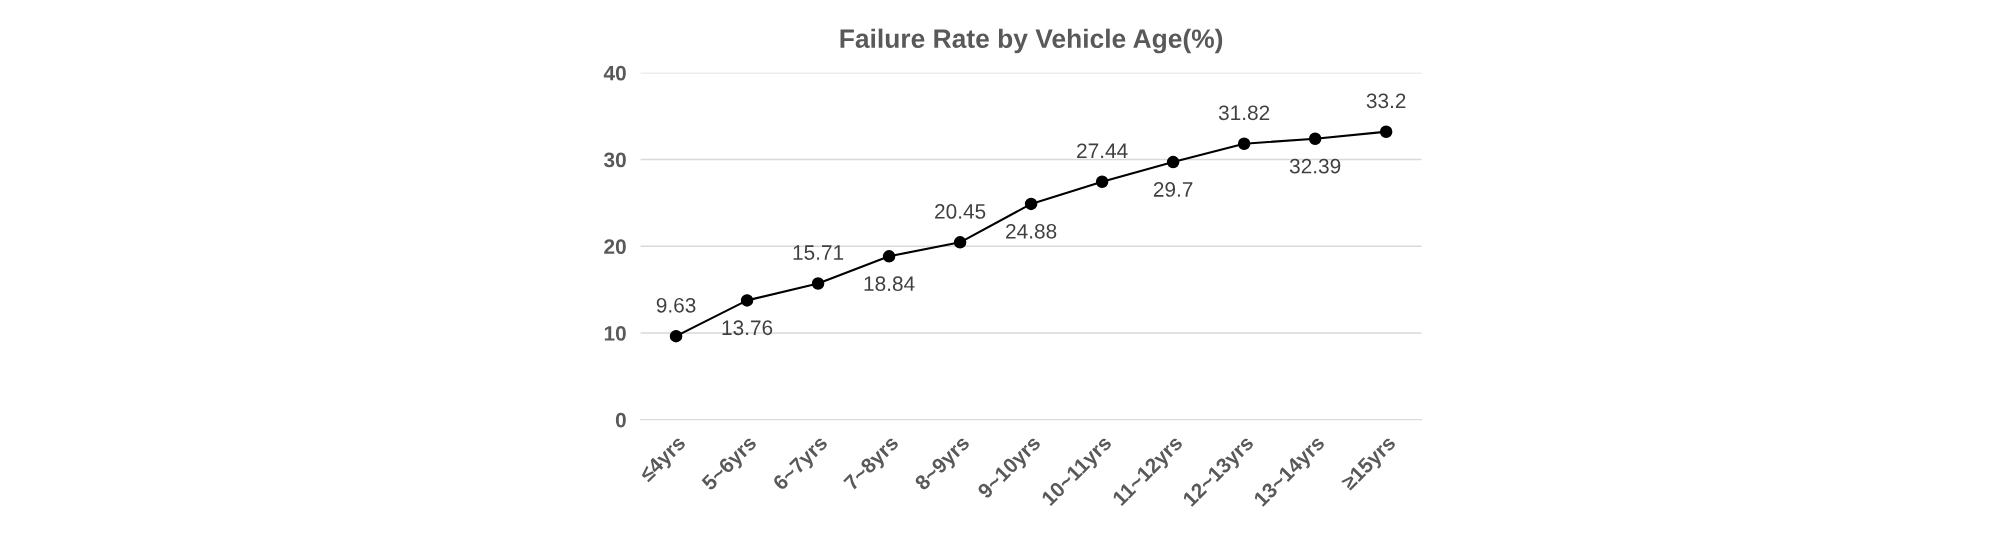  What do you see at coordinates (1244, 113) in the screenshot?
I see `data-label: 31.82` at bounding box center [1244, 113].